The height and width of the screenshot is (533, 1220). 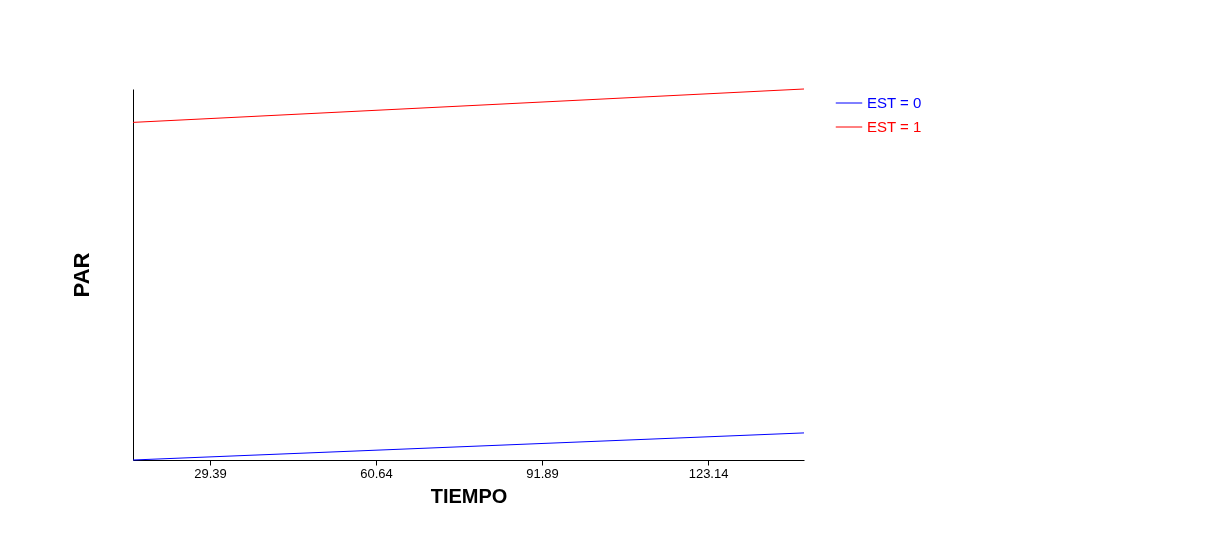 What do you see at coordinates (210, 473) in the screenshot?
I see `x-tick-label: 29.39` at bounding box center [210, 473].